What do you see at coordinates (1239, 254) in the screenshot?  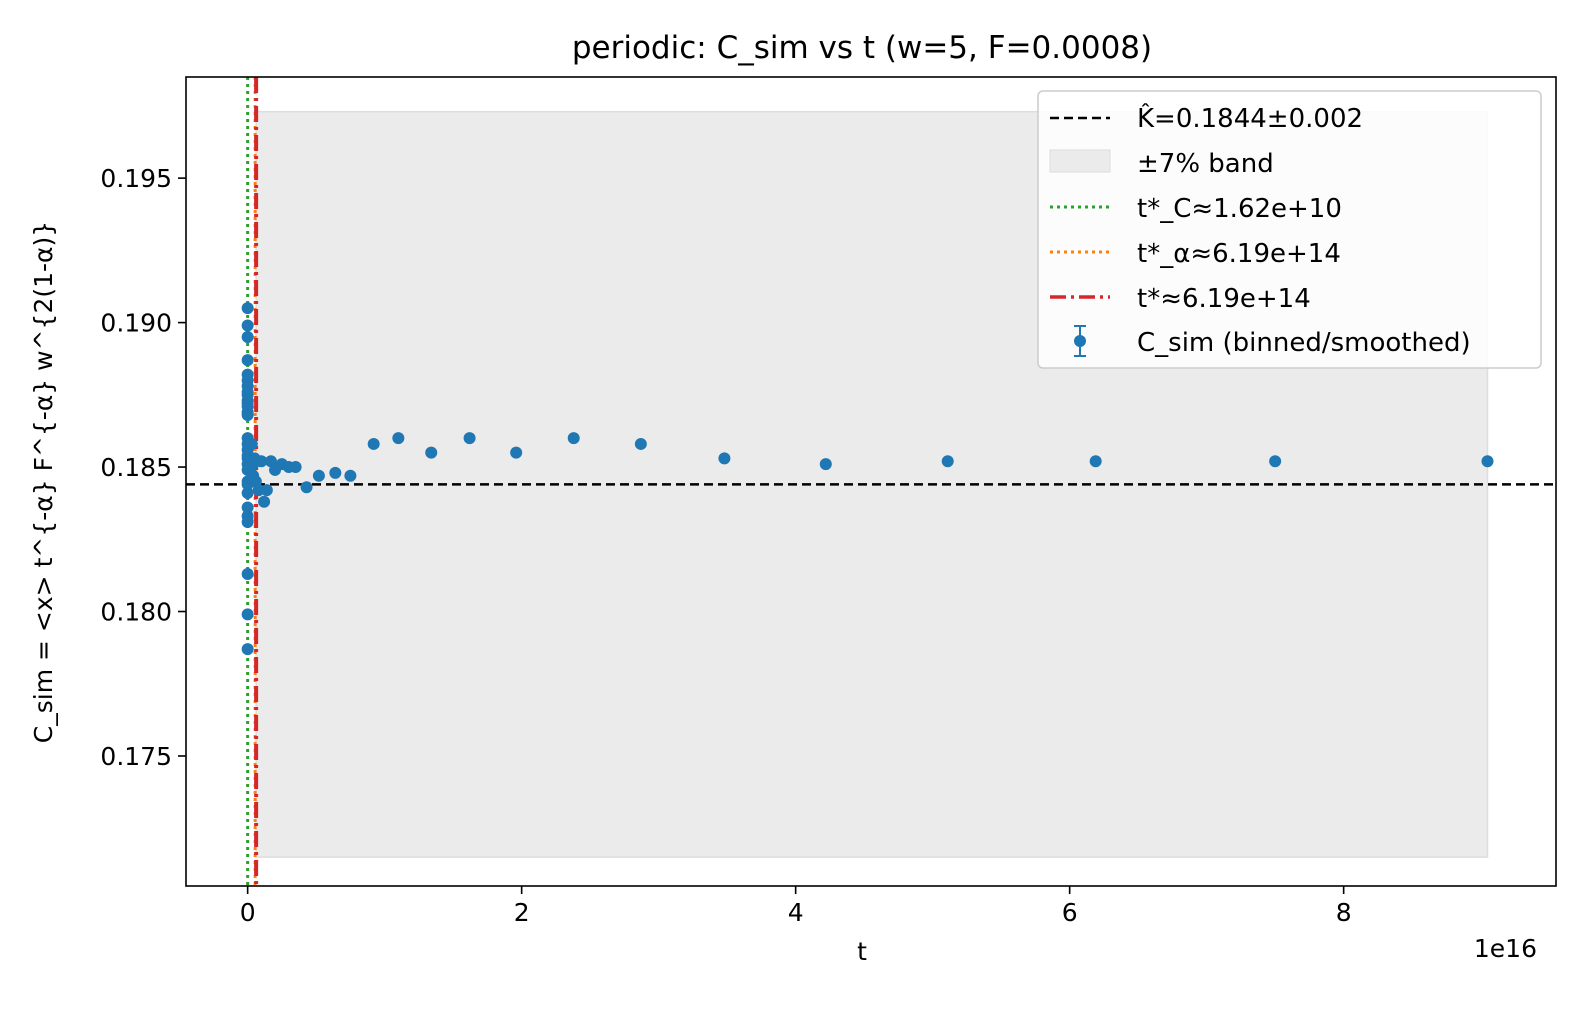 I see `legend-vline-talpha-label: t*_α≈6.19e+14` at bounding box center [1239, 254].